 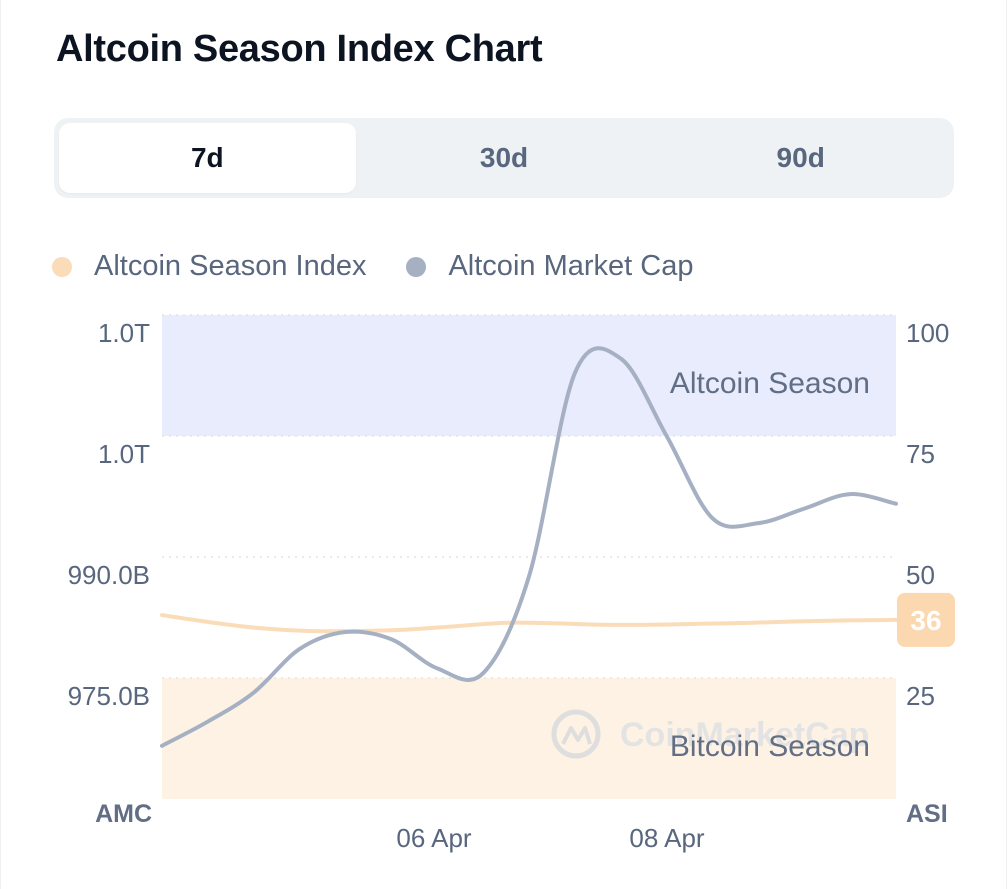 What do you see at coordinates (416, 266) in the screenshot?
I see `legend-dot-amc` at bounding box center [416, 266].